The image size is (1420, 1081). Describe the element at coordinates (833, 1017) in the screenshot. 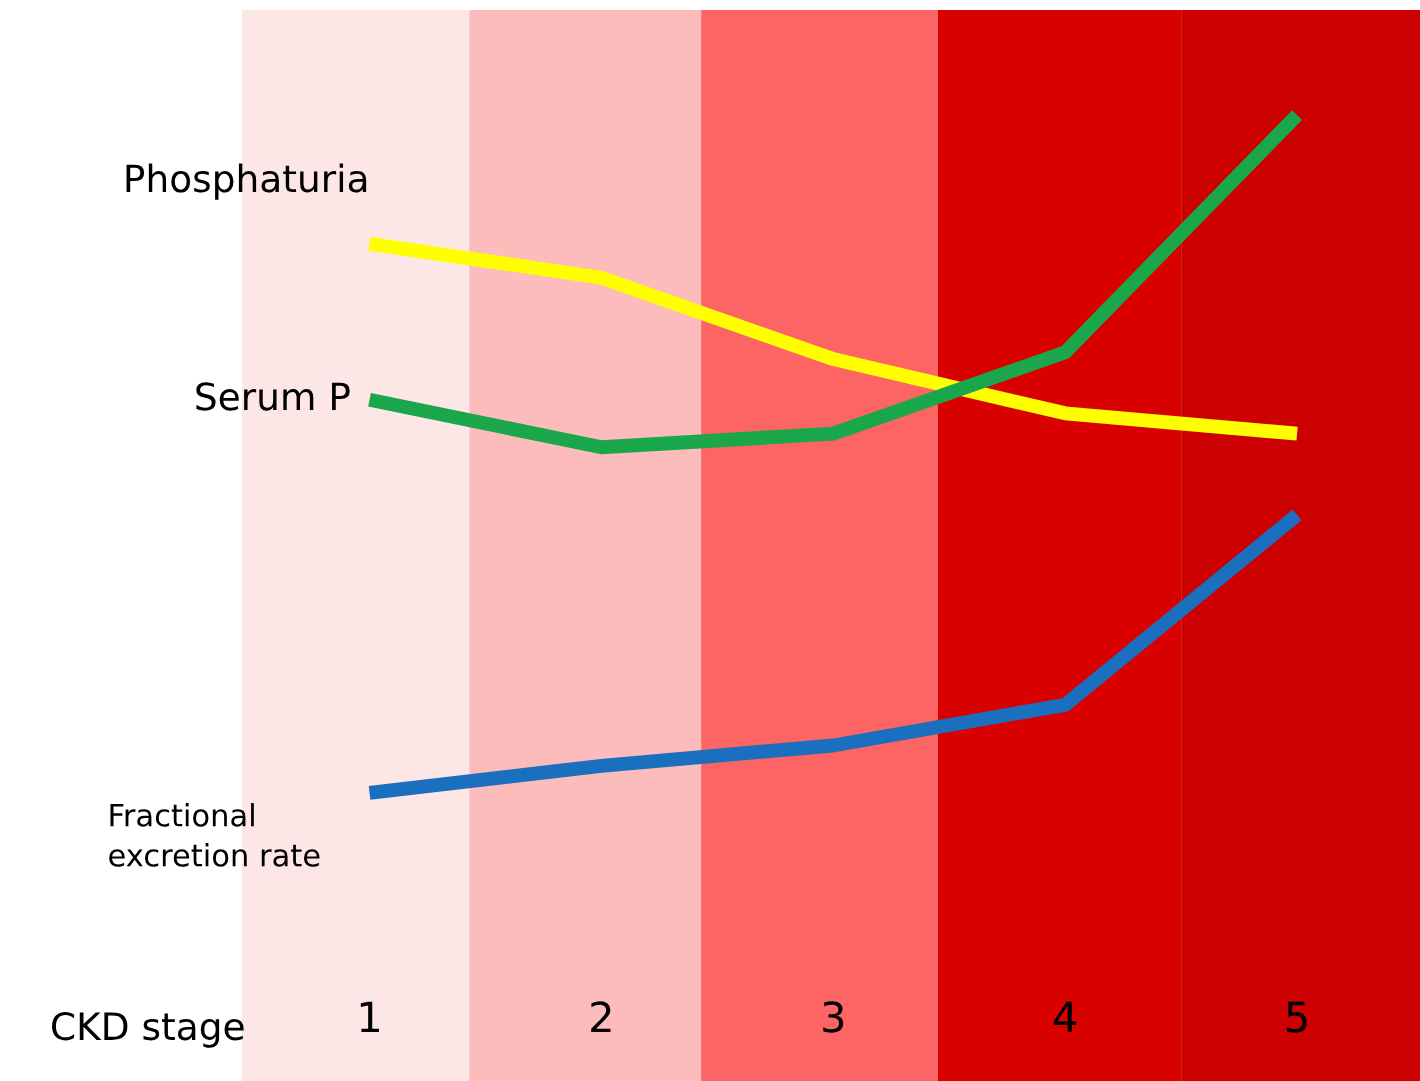

I see `x-tick-label: 3` at that location.